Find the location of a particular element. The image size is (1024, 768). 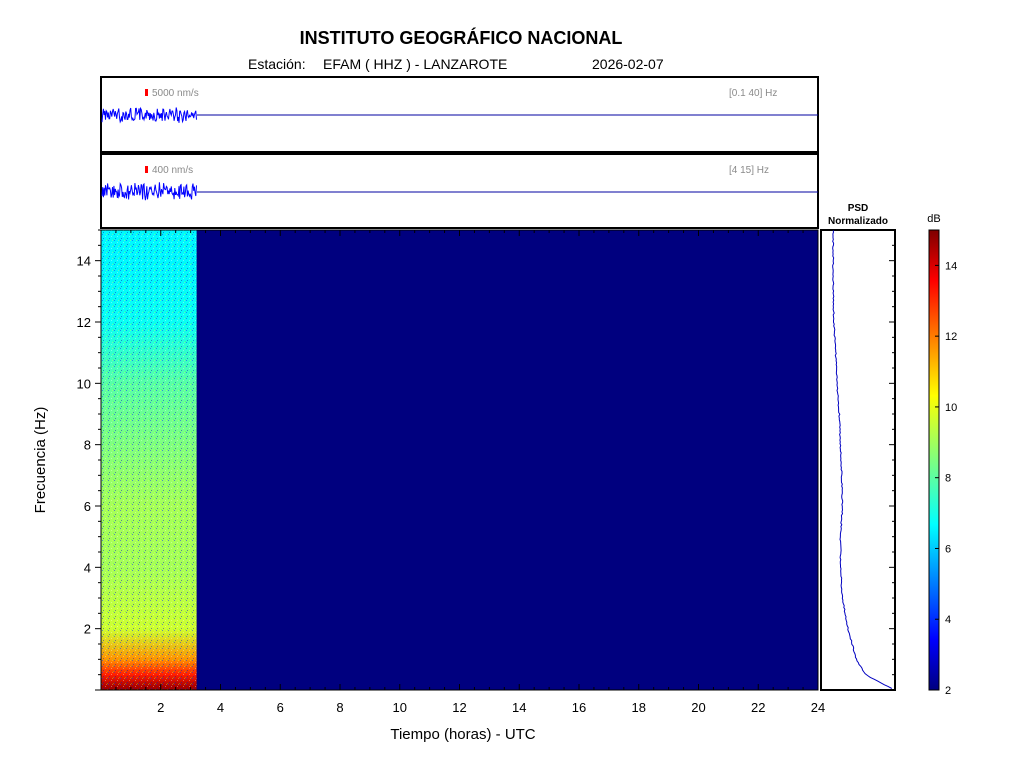

psd-subtitle: Normalizado is located at coordinates (858, 221).